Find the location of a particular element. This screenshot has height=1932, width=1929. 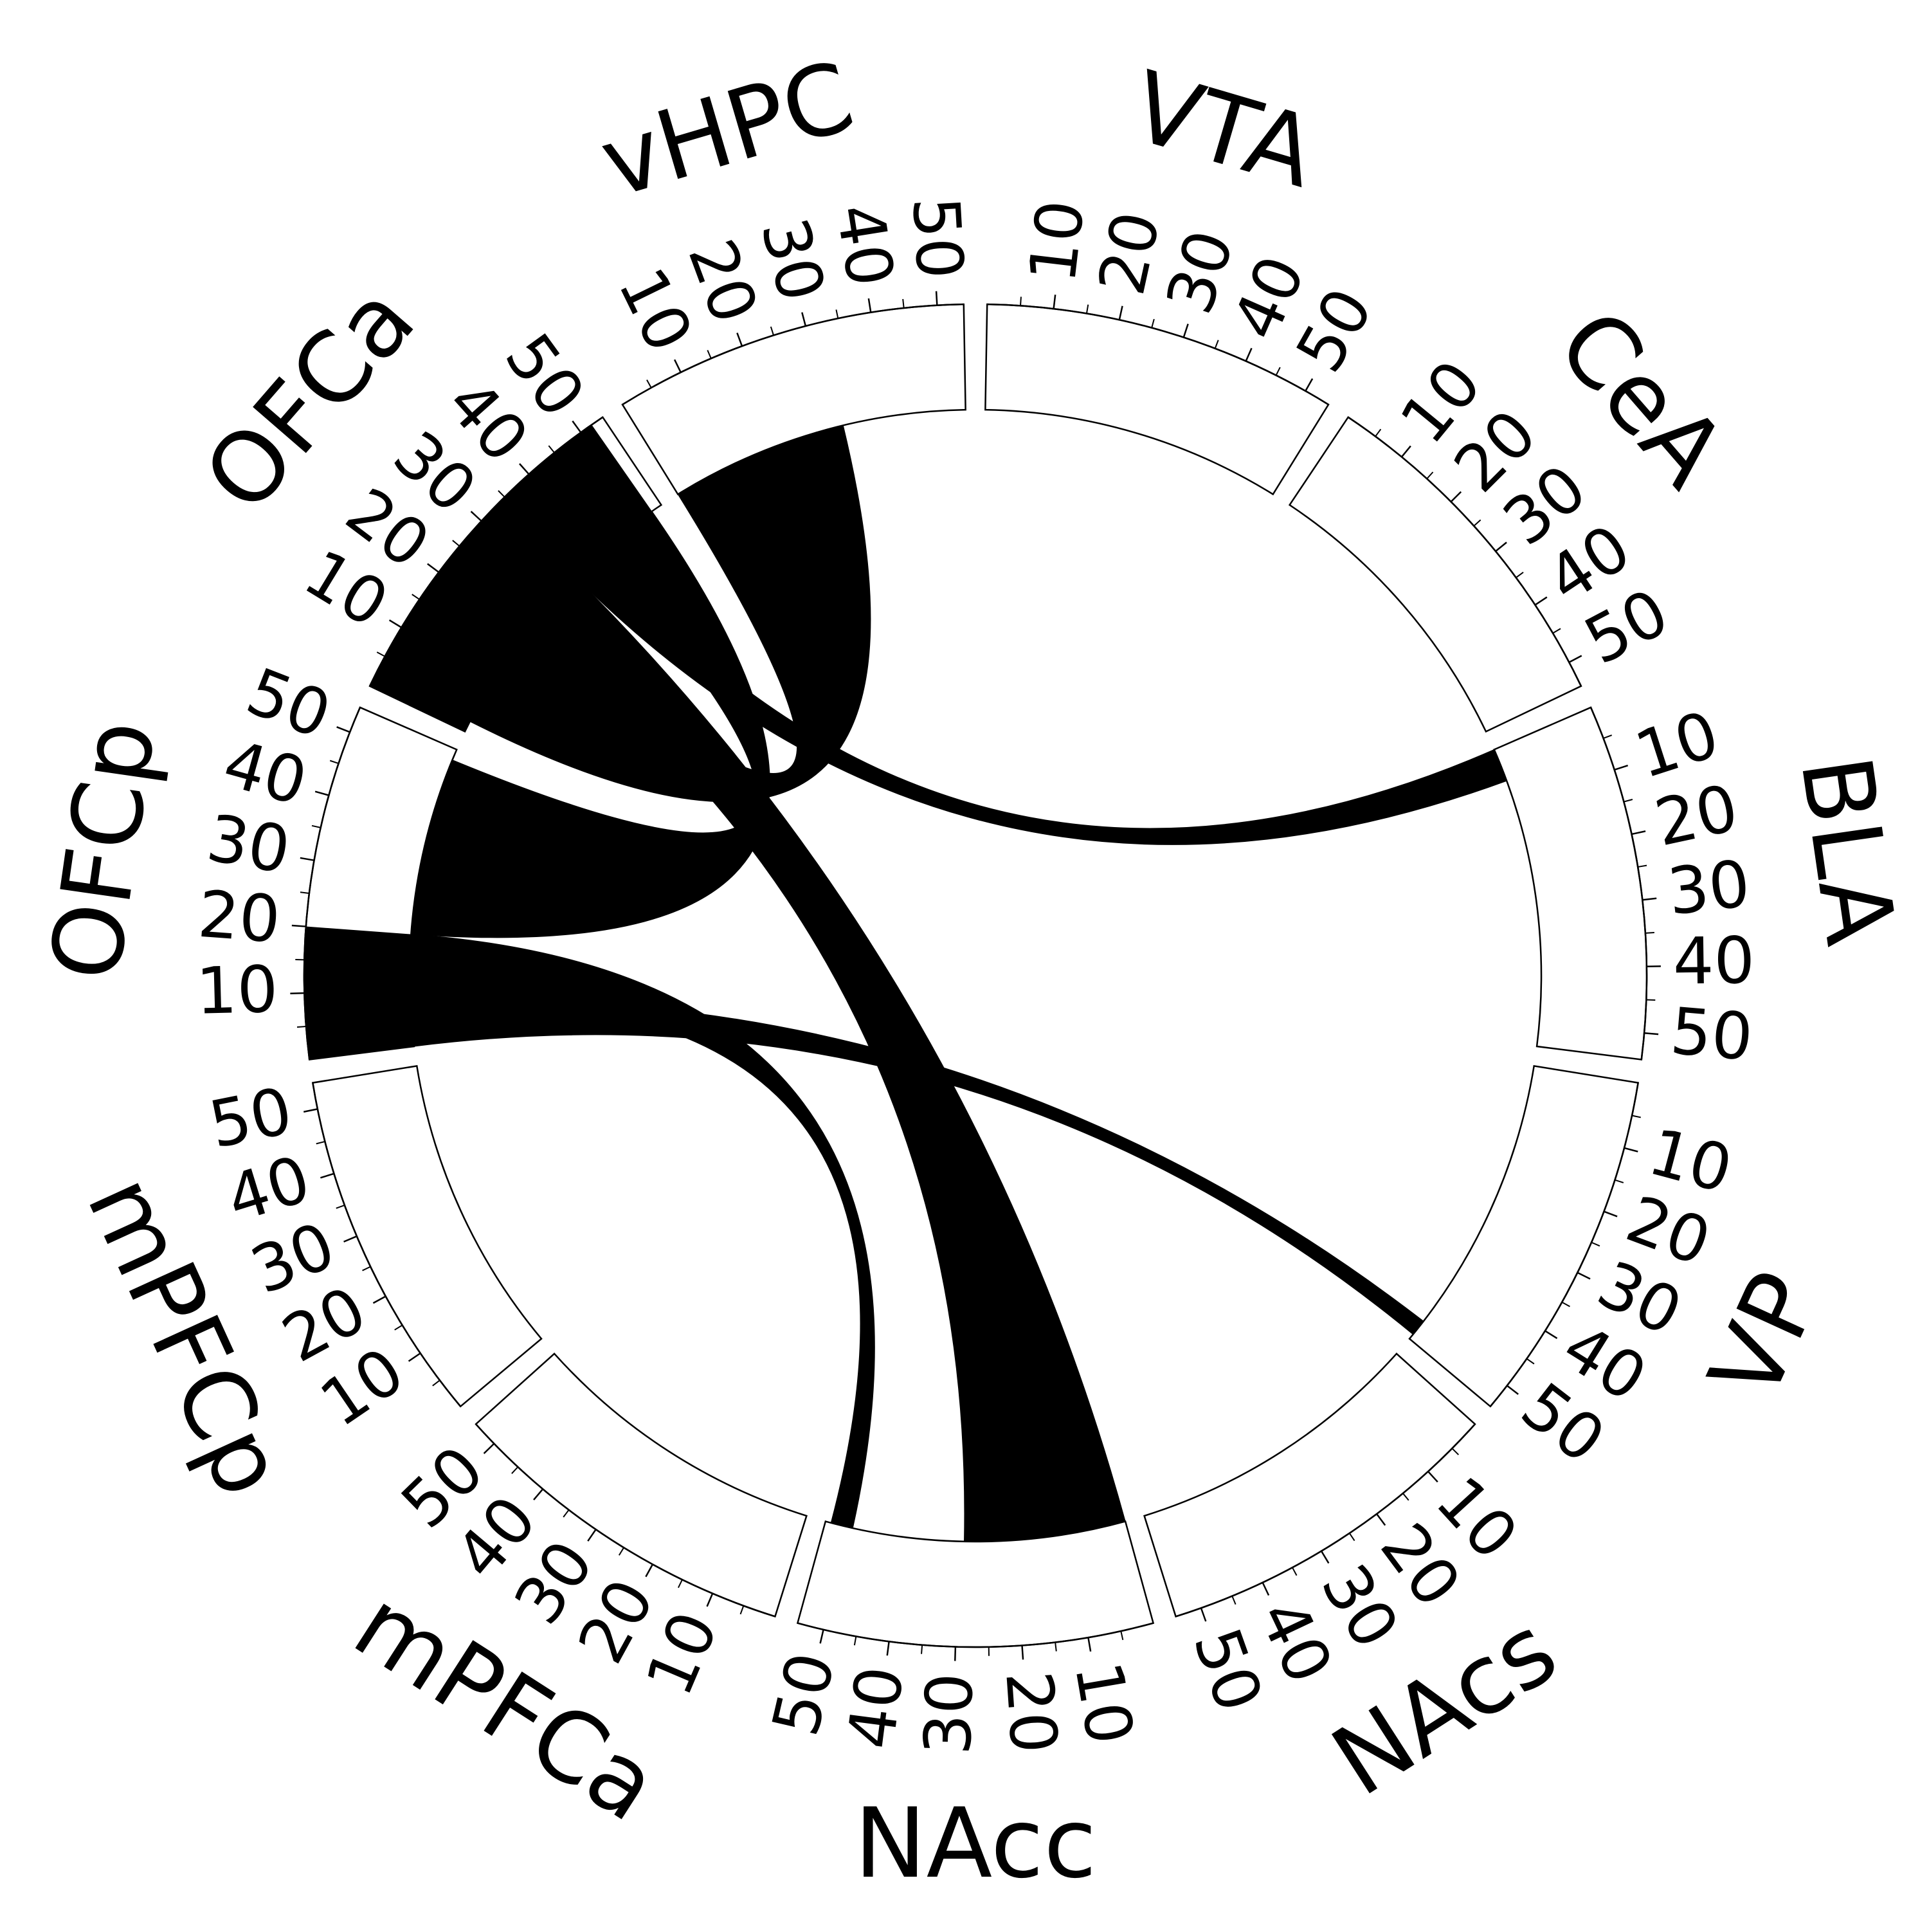

track-highlight is located at coordinates (359, 994).